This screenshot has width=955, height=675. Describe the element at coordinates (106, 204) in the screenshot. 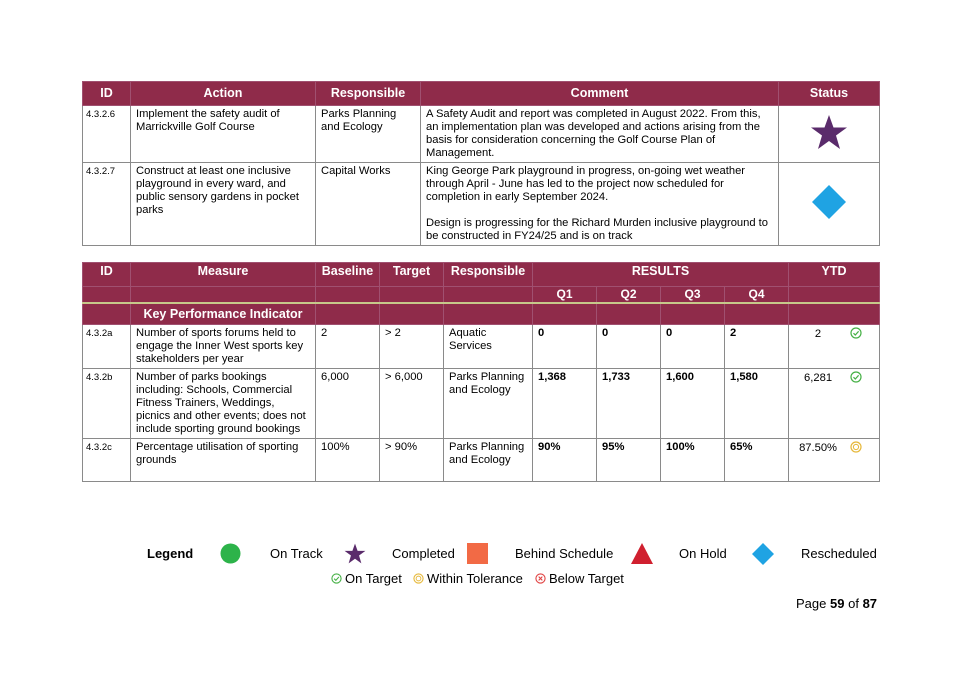

I see `row-id: 4.3.2.7` at that location.